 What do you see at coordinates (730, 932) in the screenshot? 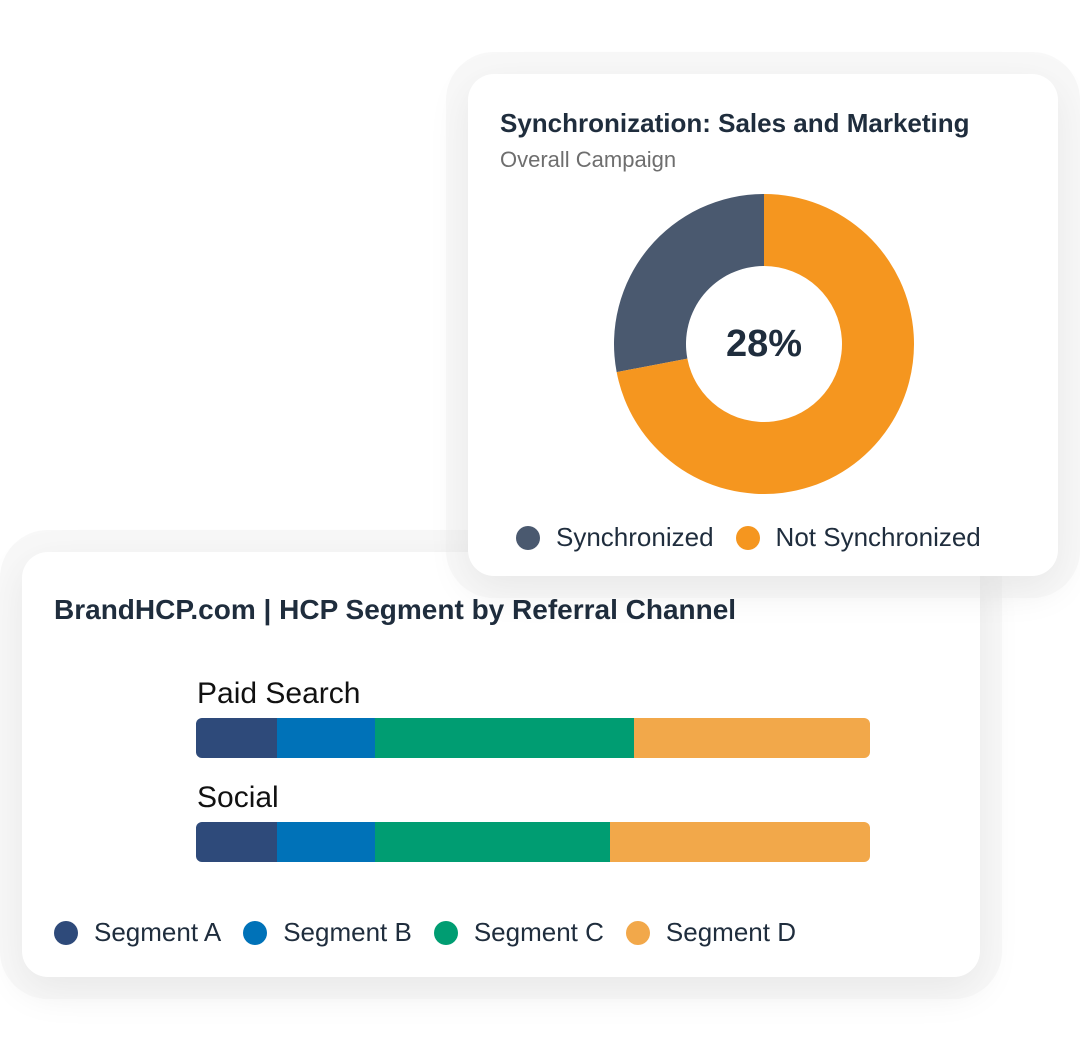
I see `legend-label: Segment D` at bounding box center [730, 932].